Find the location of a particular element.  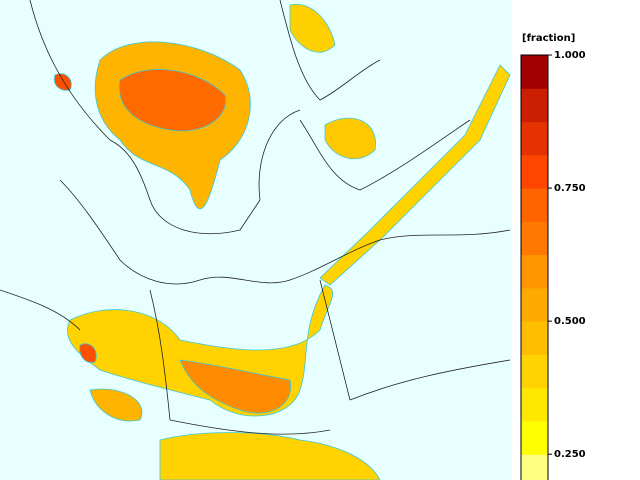

legend-title: [fraction] is located at coordinates (548, 38).